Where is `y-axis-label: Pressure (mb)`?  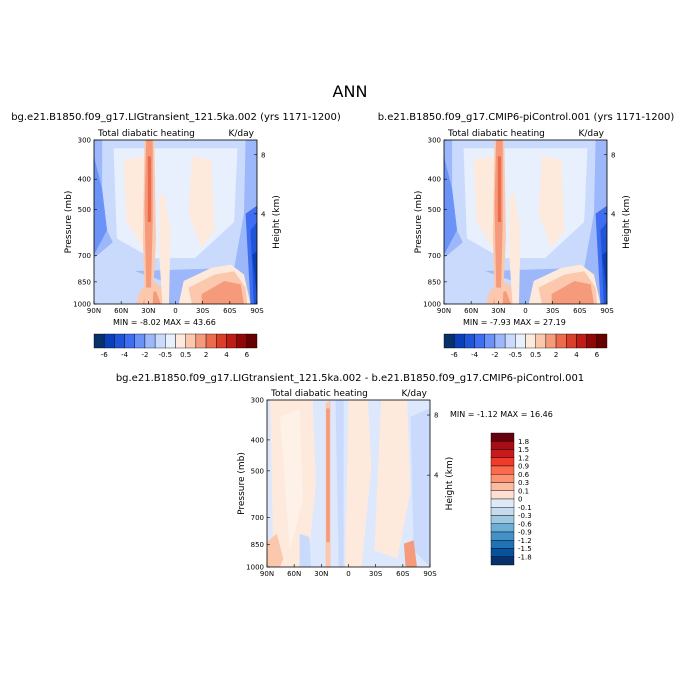
y-axis-label: Pressure (mb) is located at coordinates (69, 222).